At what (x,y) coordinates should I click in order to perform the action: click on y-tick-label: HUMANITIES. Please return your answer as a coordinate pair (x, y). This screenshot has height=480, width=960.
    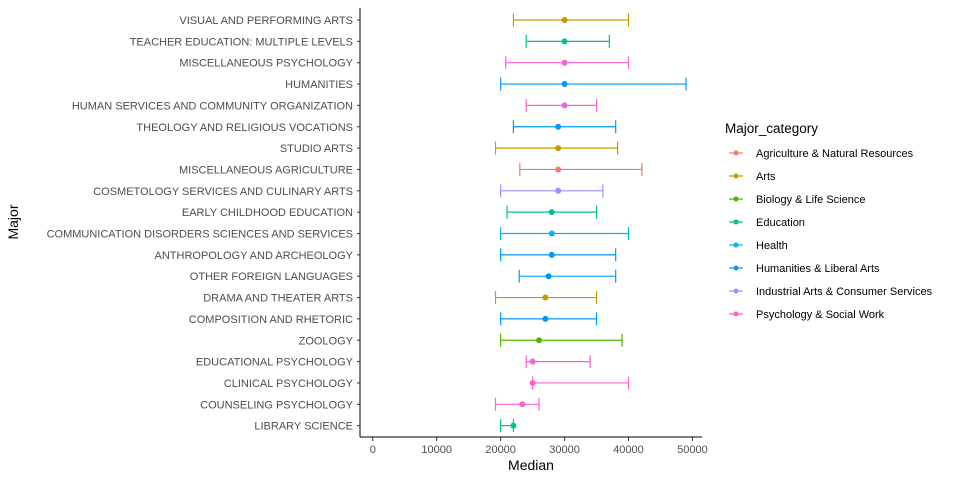
    Looking at the image, I should click on (319, 85).